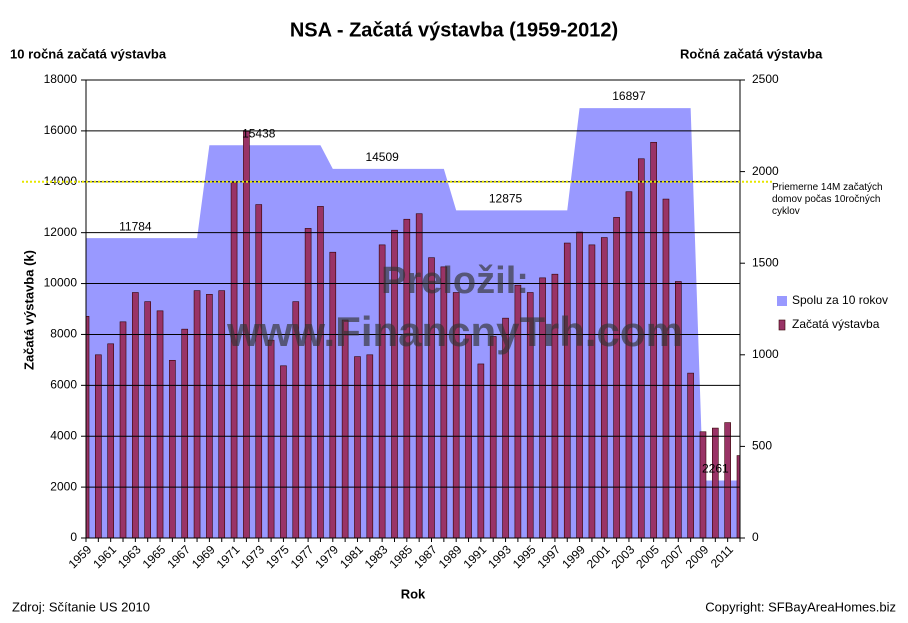 This screenshot has height=623, width=908. Describe the element at coordinates (499, 556) in the screenshot. I see `x-tick-label: 1993` at that location.